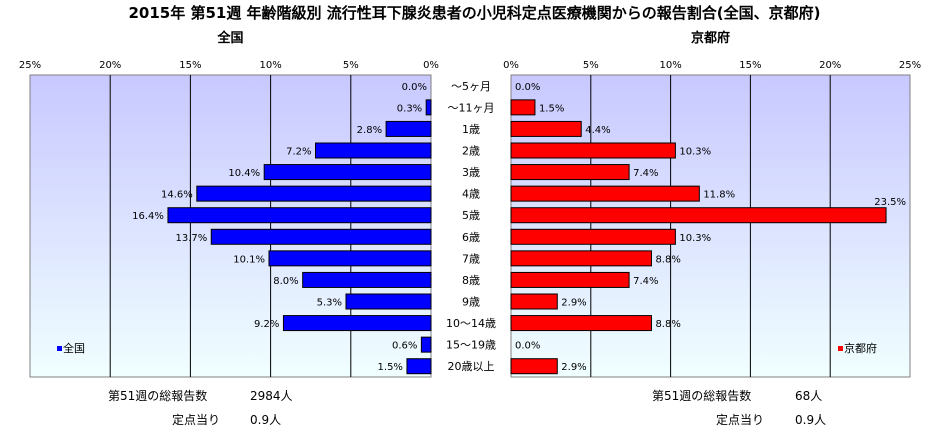 This screenshot has height=433, width=949. What do you see at coordinates (196, 420) in the screenshot?
I see `national-per-label: 定点当り` at bounding box center [196, 420].